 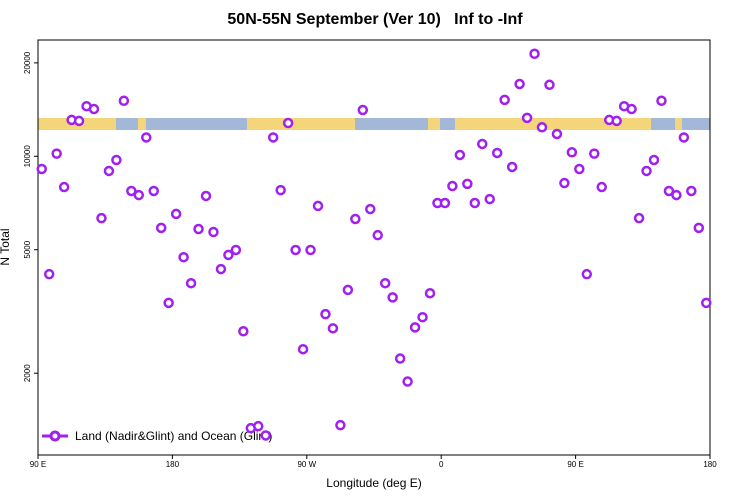 What do you see at coordinates (27, 249) in the screenshot?
I see `y-tick-label: 5000` at bounding box center [27, 249].